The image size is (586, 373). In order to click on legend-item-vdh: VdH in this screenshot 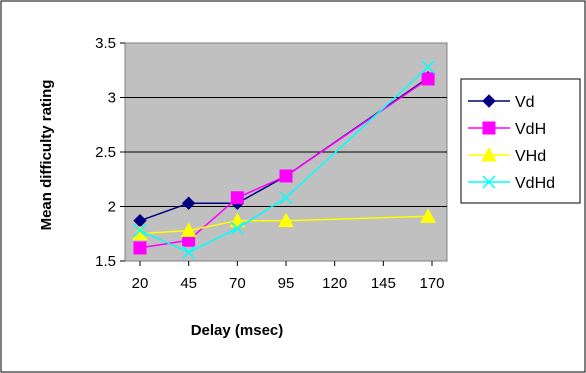, I will do `click(507, 129)`.